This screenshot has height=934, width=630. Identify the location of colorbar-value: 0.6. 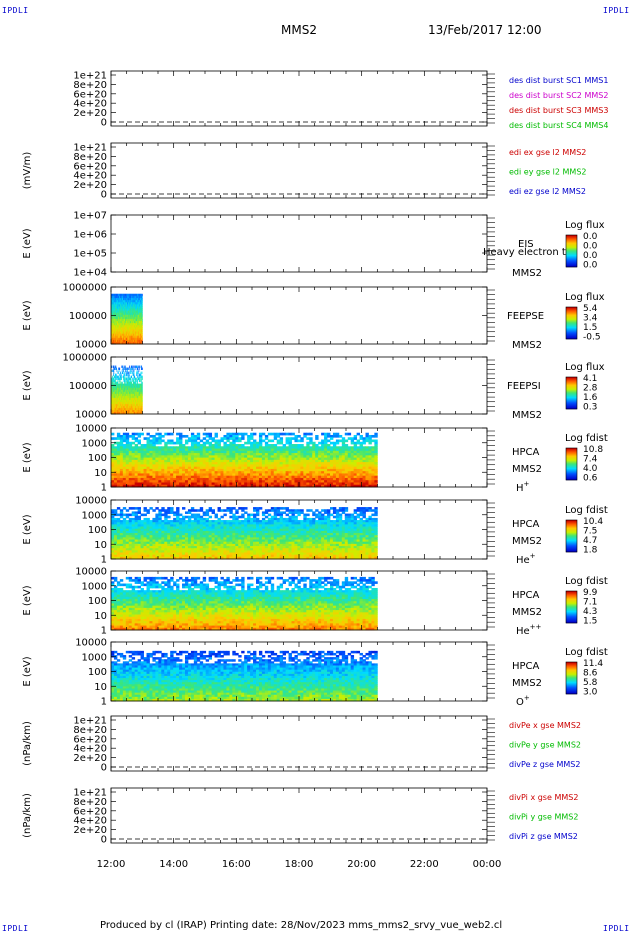
(590, 479).